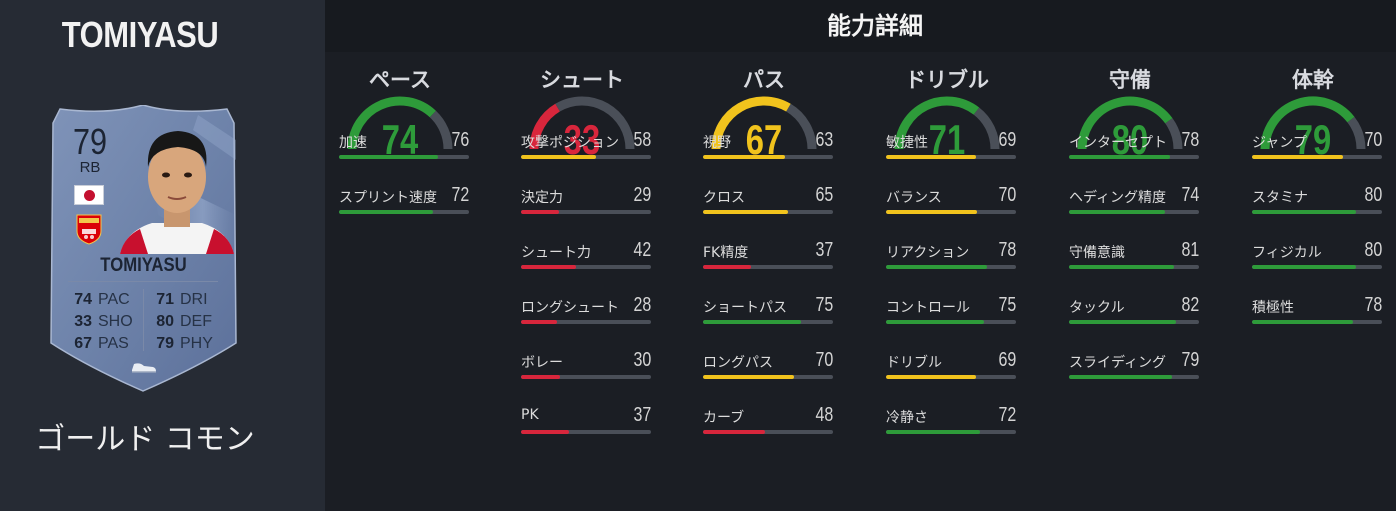 The image size is (1396, 511). Describe the element at coordinates (530, 415) in the screenshot. I see `stat-label: PK` at that location.